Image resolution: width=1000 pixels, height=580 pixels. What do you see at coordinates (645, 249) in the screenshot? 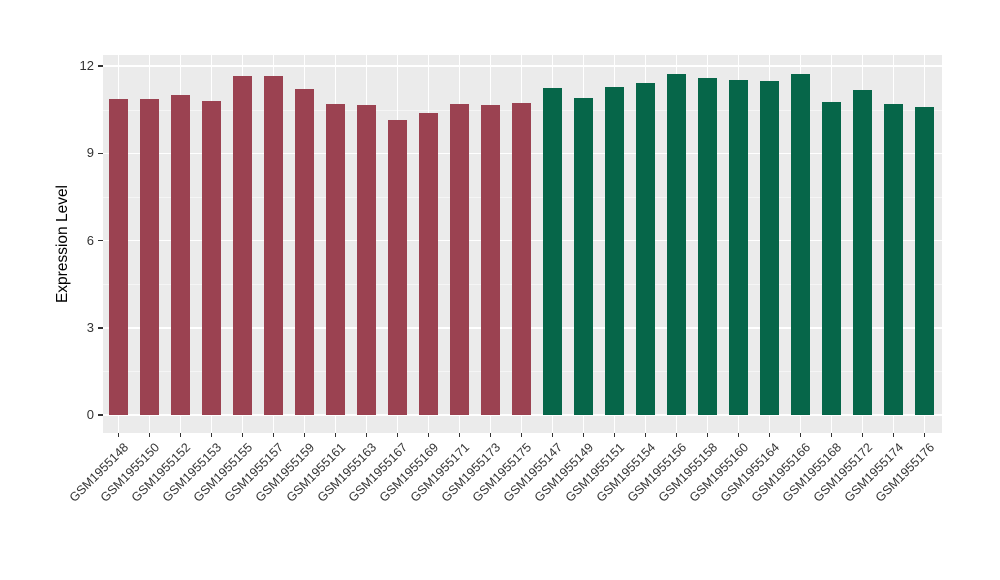
I see `bar-GSM1955154` at bounding box center [645, 249].